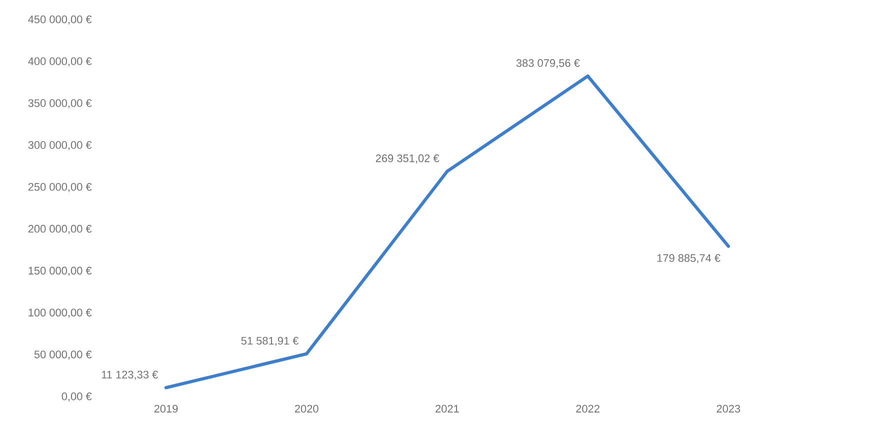  I want to click on data-label: 179 885,74 €, so click(688, 259).